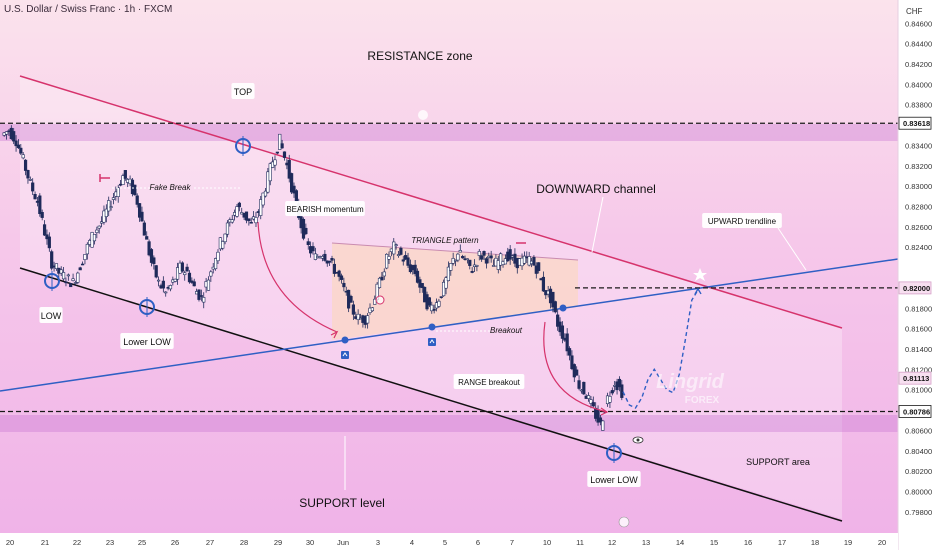 The height and width of the screenshot is (550, 932). What do you see at coordinates (478, 542) in the screenshot?
I see `time-tick-label: 6` at bounding box center [478, 542].